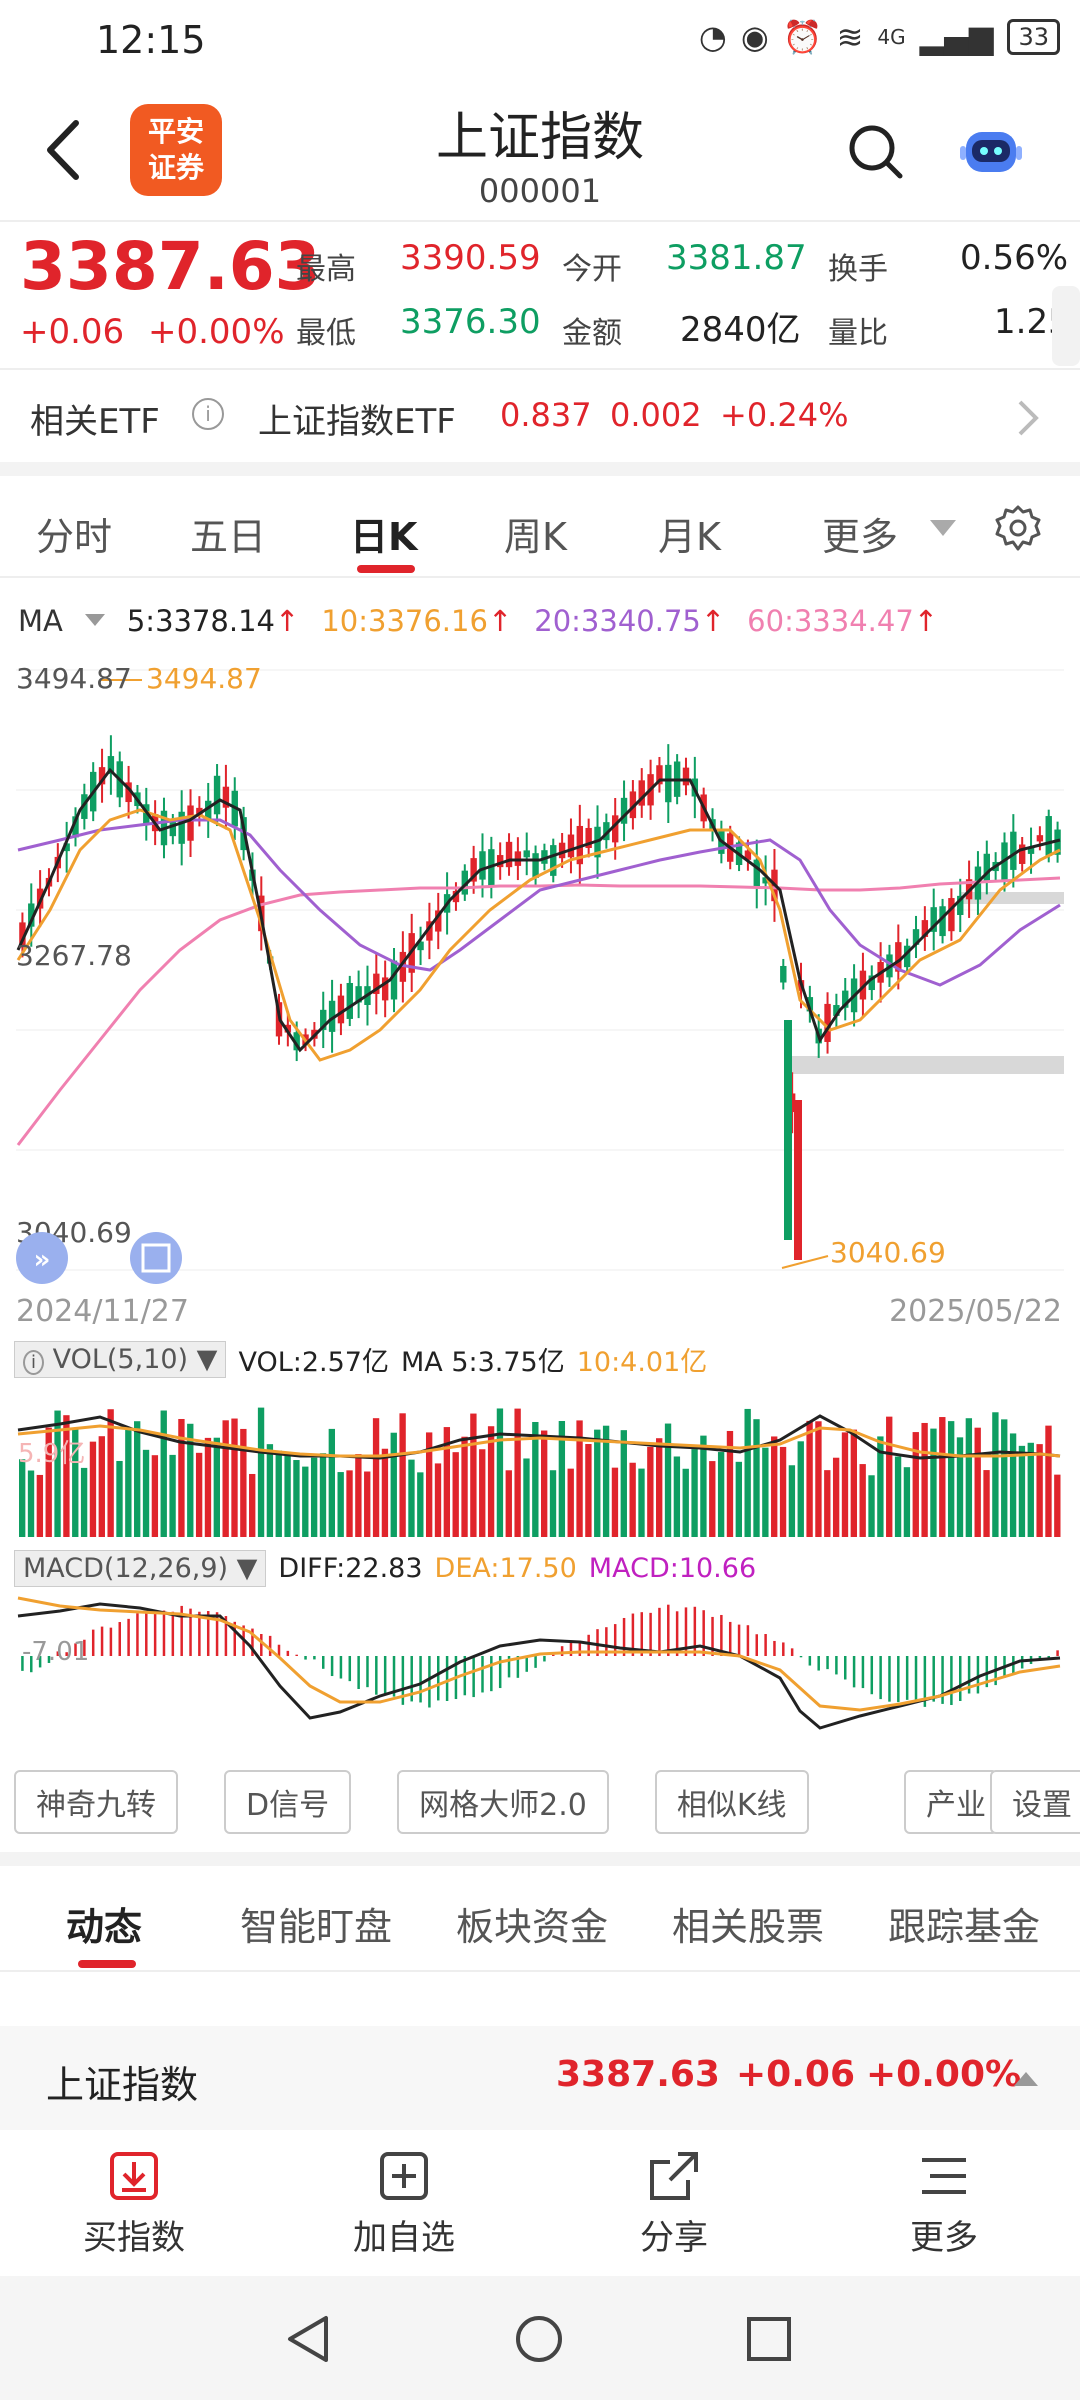  What do you see at coordinates (860, 537) in the screenshot?
I see `tab-more: 更多` at bounding box center [860, 537].